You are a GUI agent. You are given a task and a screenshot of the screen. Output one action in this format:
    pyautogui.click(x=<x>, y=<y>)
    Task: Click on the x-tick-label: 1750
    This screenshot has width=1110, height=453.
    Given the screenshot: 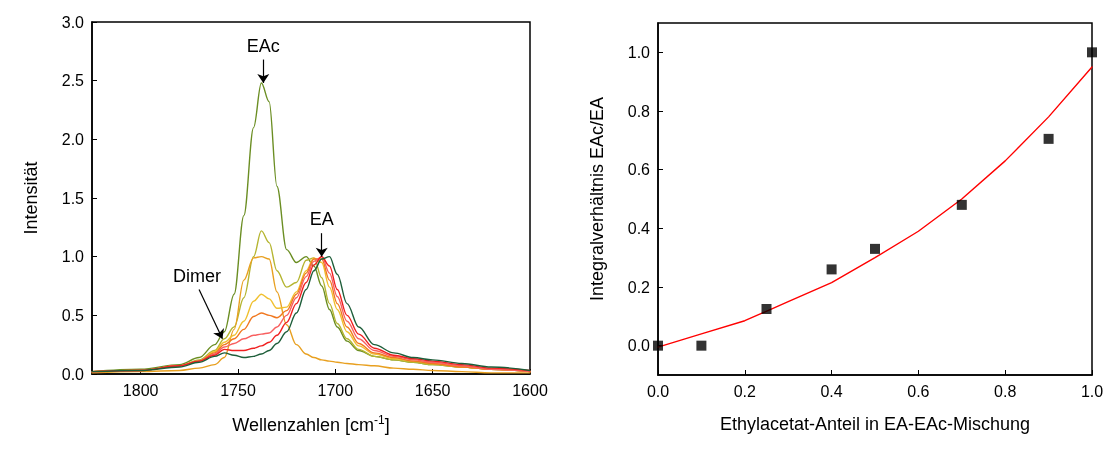 What is the action you would take?
    pyautogui.click(x=238, y=390)
    